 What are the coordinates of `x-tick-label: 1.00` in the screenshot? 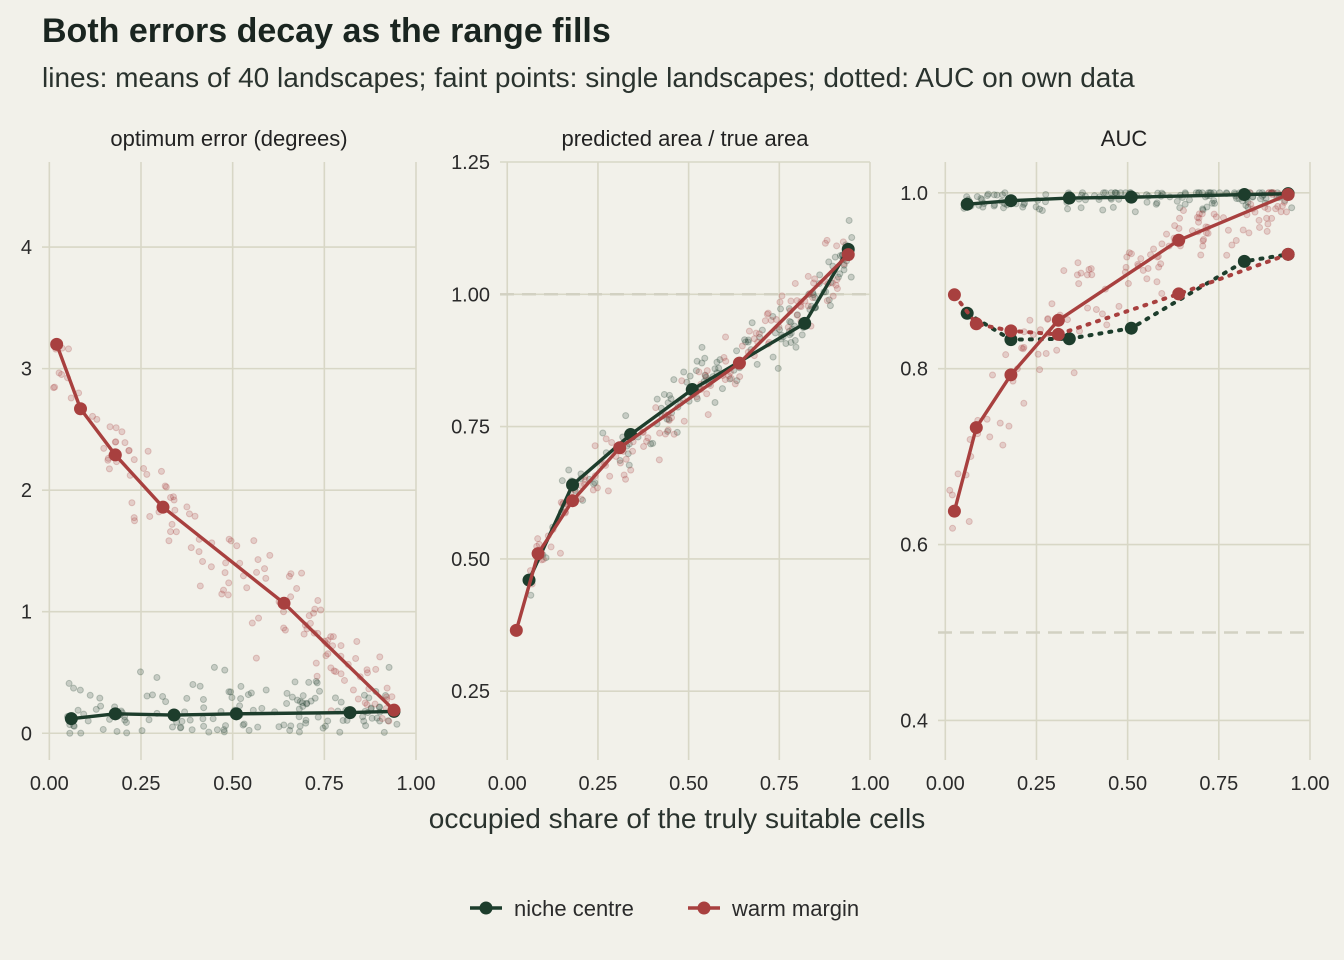 It's located at (870, 784).